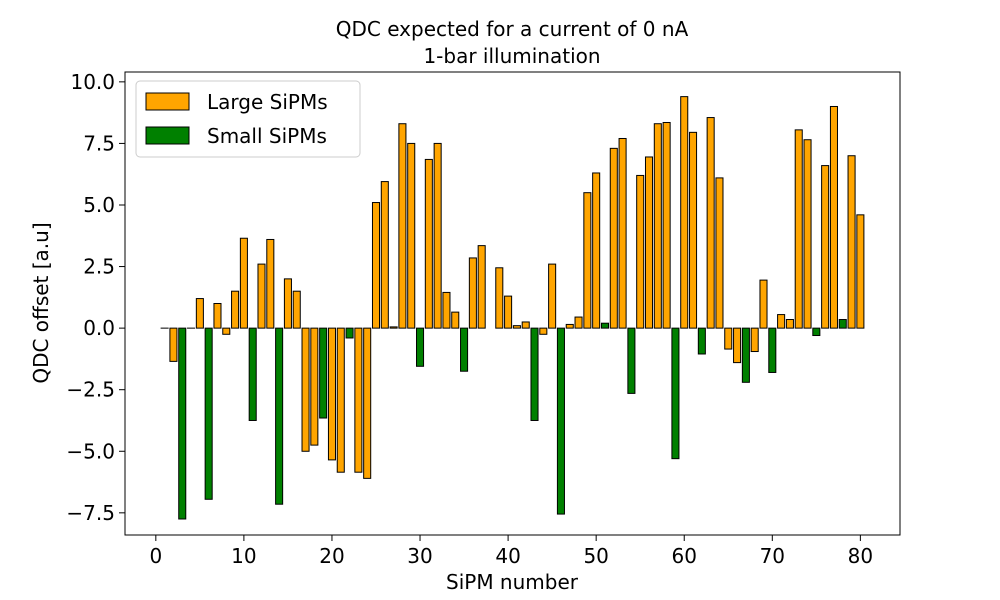 The width and height of the screenshot is (1000, 600). I want to click on x-tick-label-30: 30, so click(419, 556).